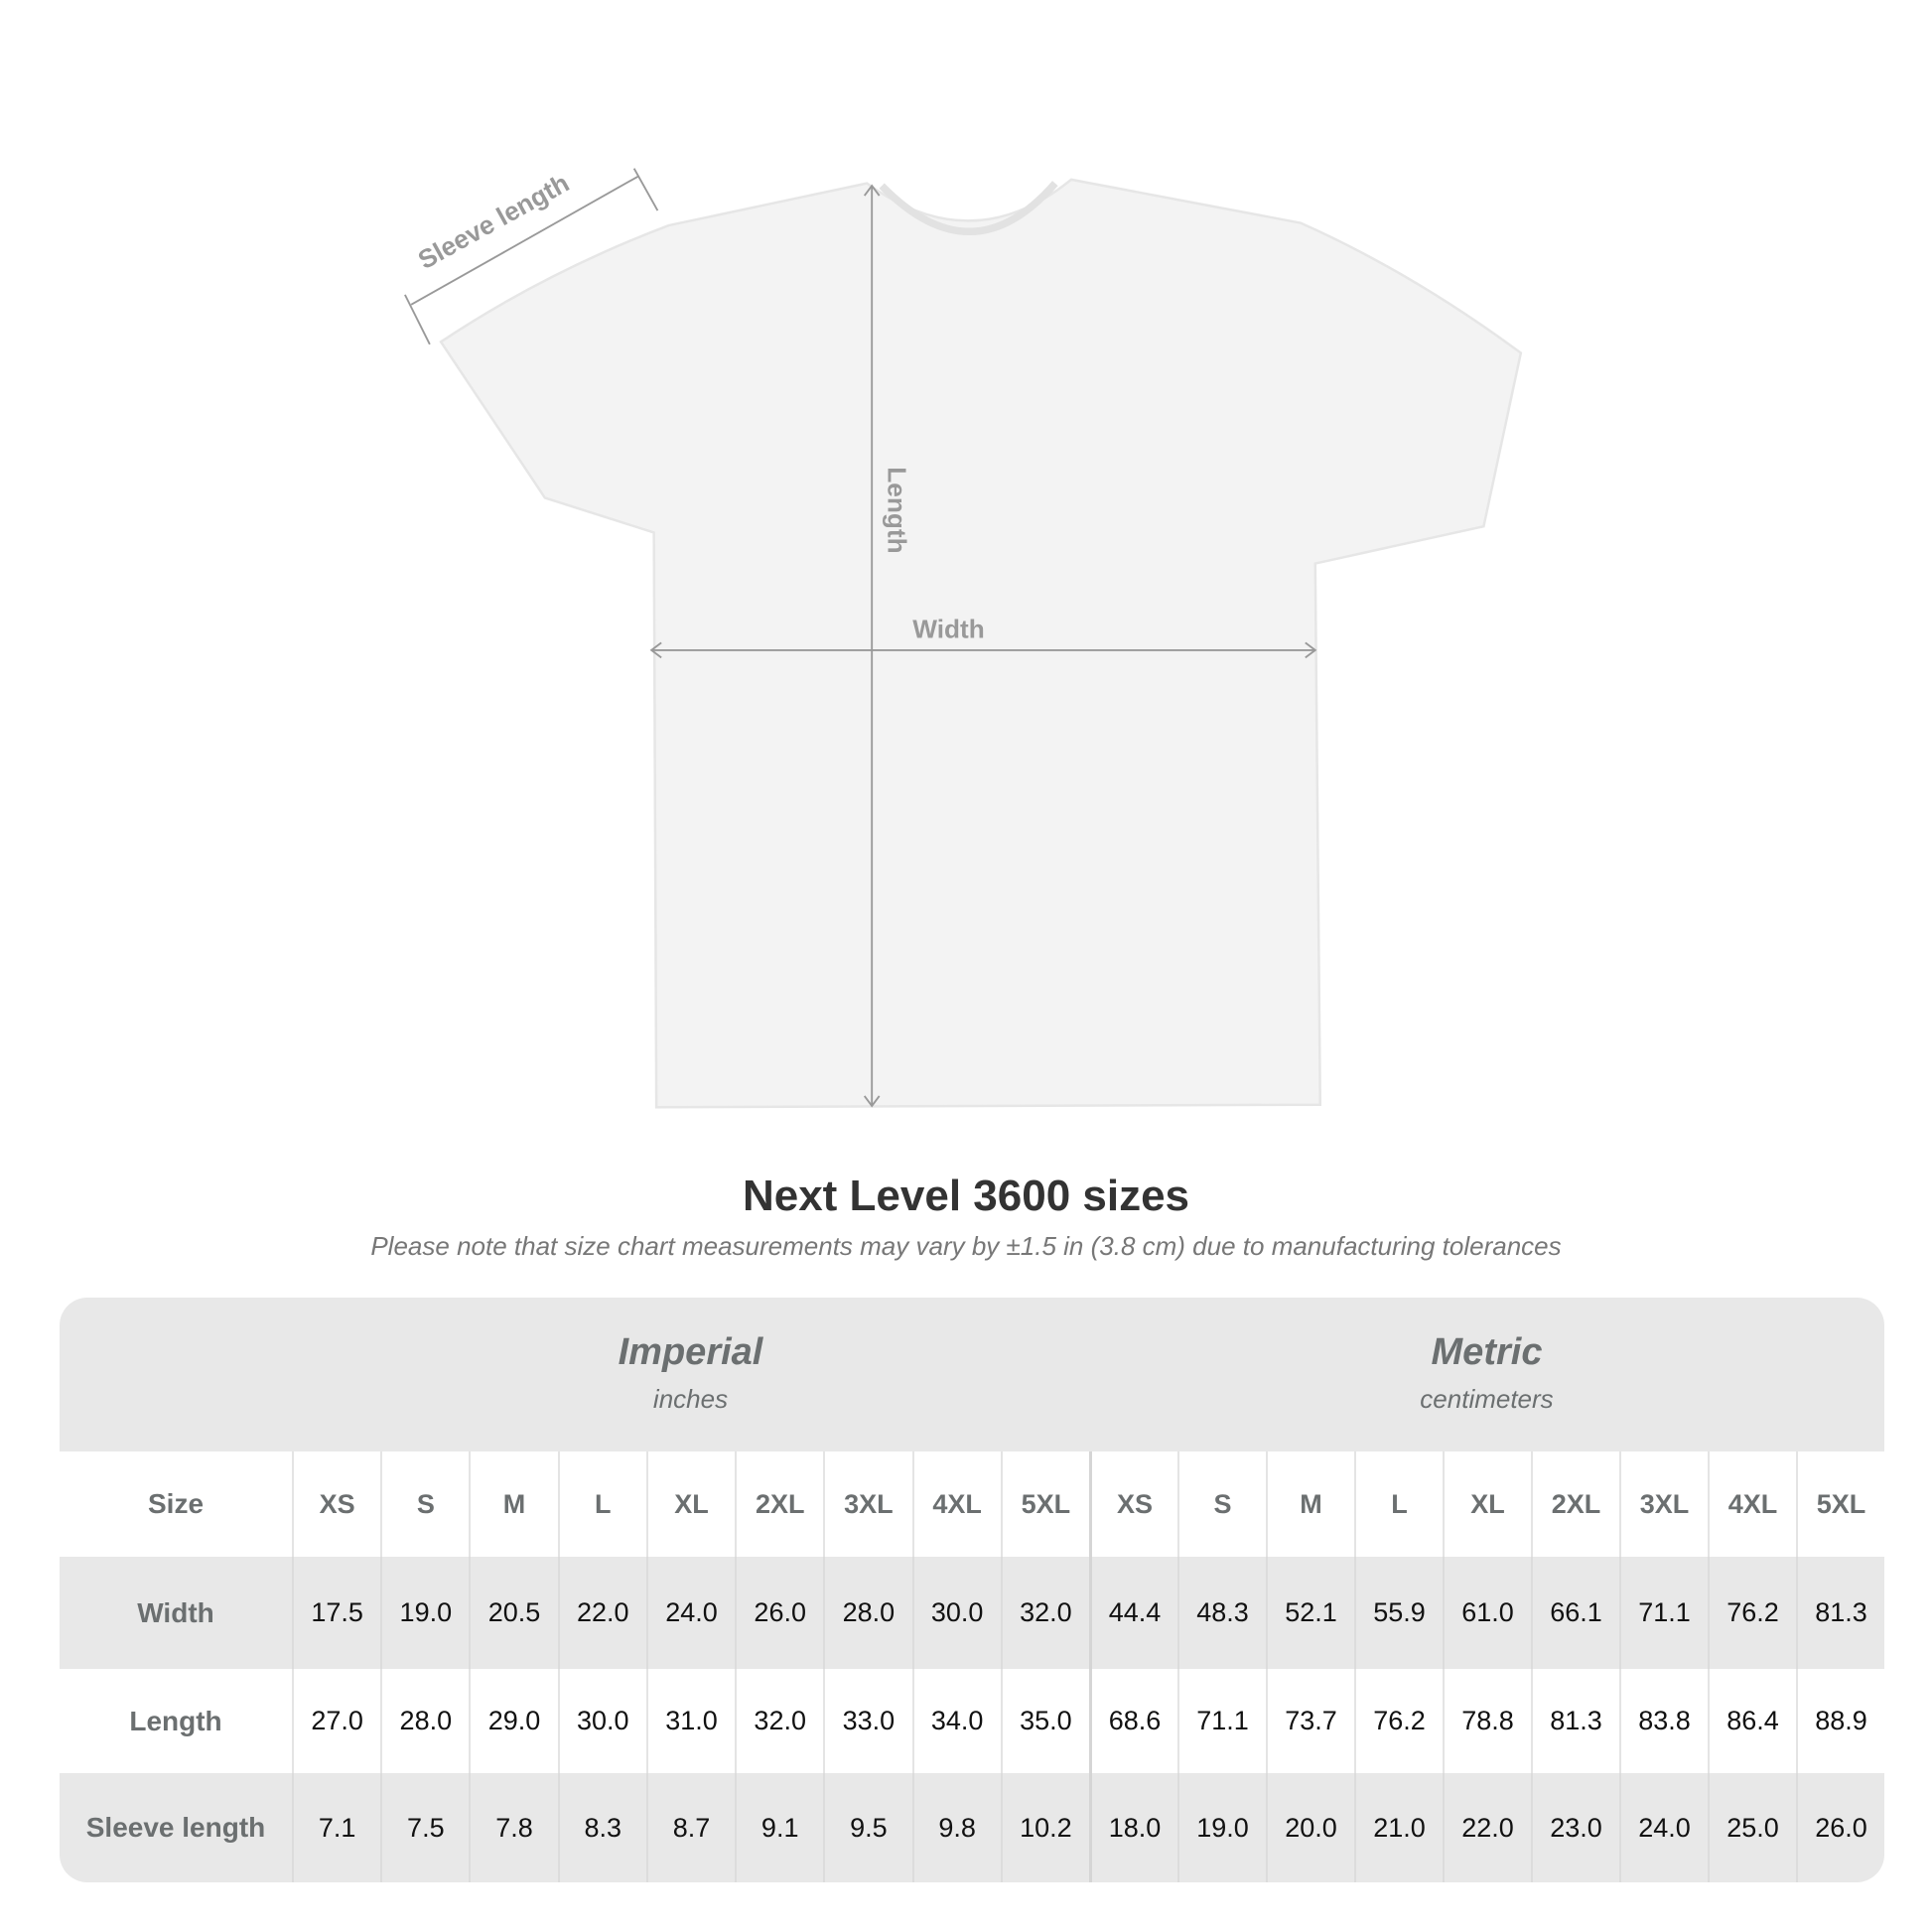  I want to click on width-label: Width, so click(948, 629).